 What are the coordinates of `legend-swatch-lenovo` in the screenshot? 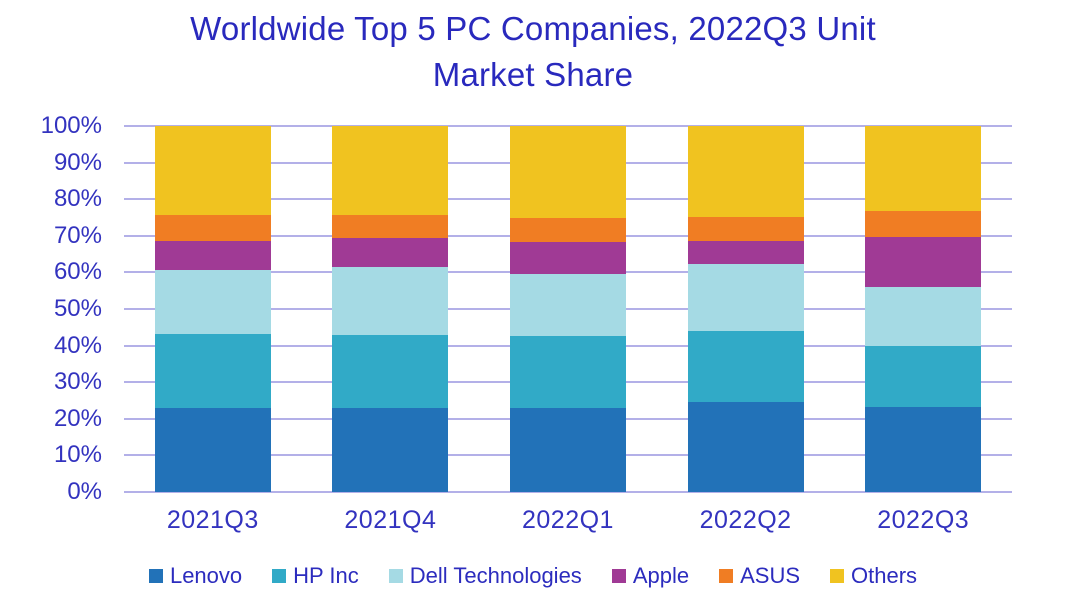 It's located at (155, 576).